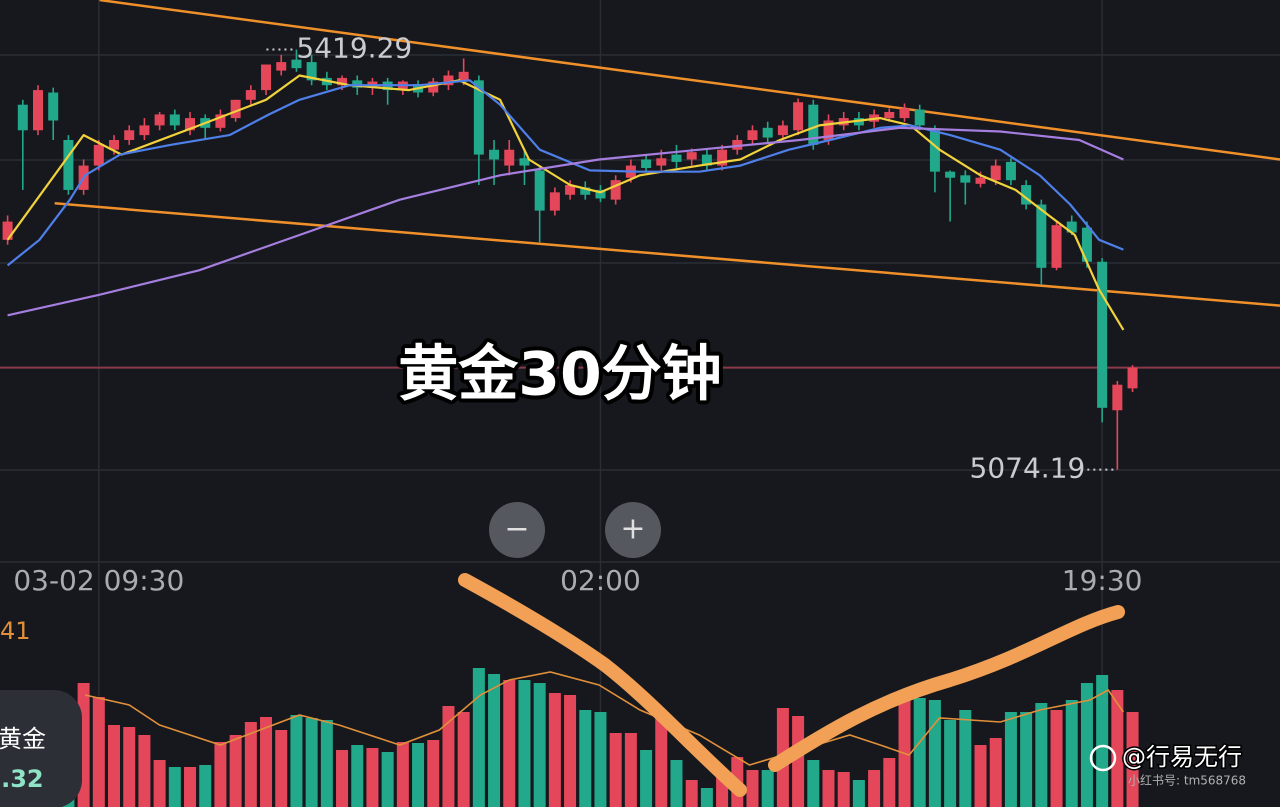 Image resolution: width=1280 pixels, height=807 pixels. Describe the element at coordinates (1187, 780) in the screenshot. I see `watermark-account: 小红书号: tm568768` at that location.